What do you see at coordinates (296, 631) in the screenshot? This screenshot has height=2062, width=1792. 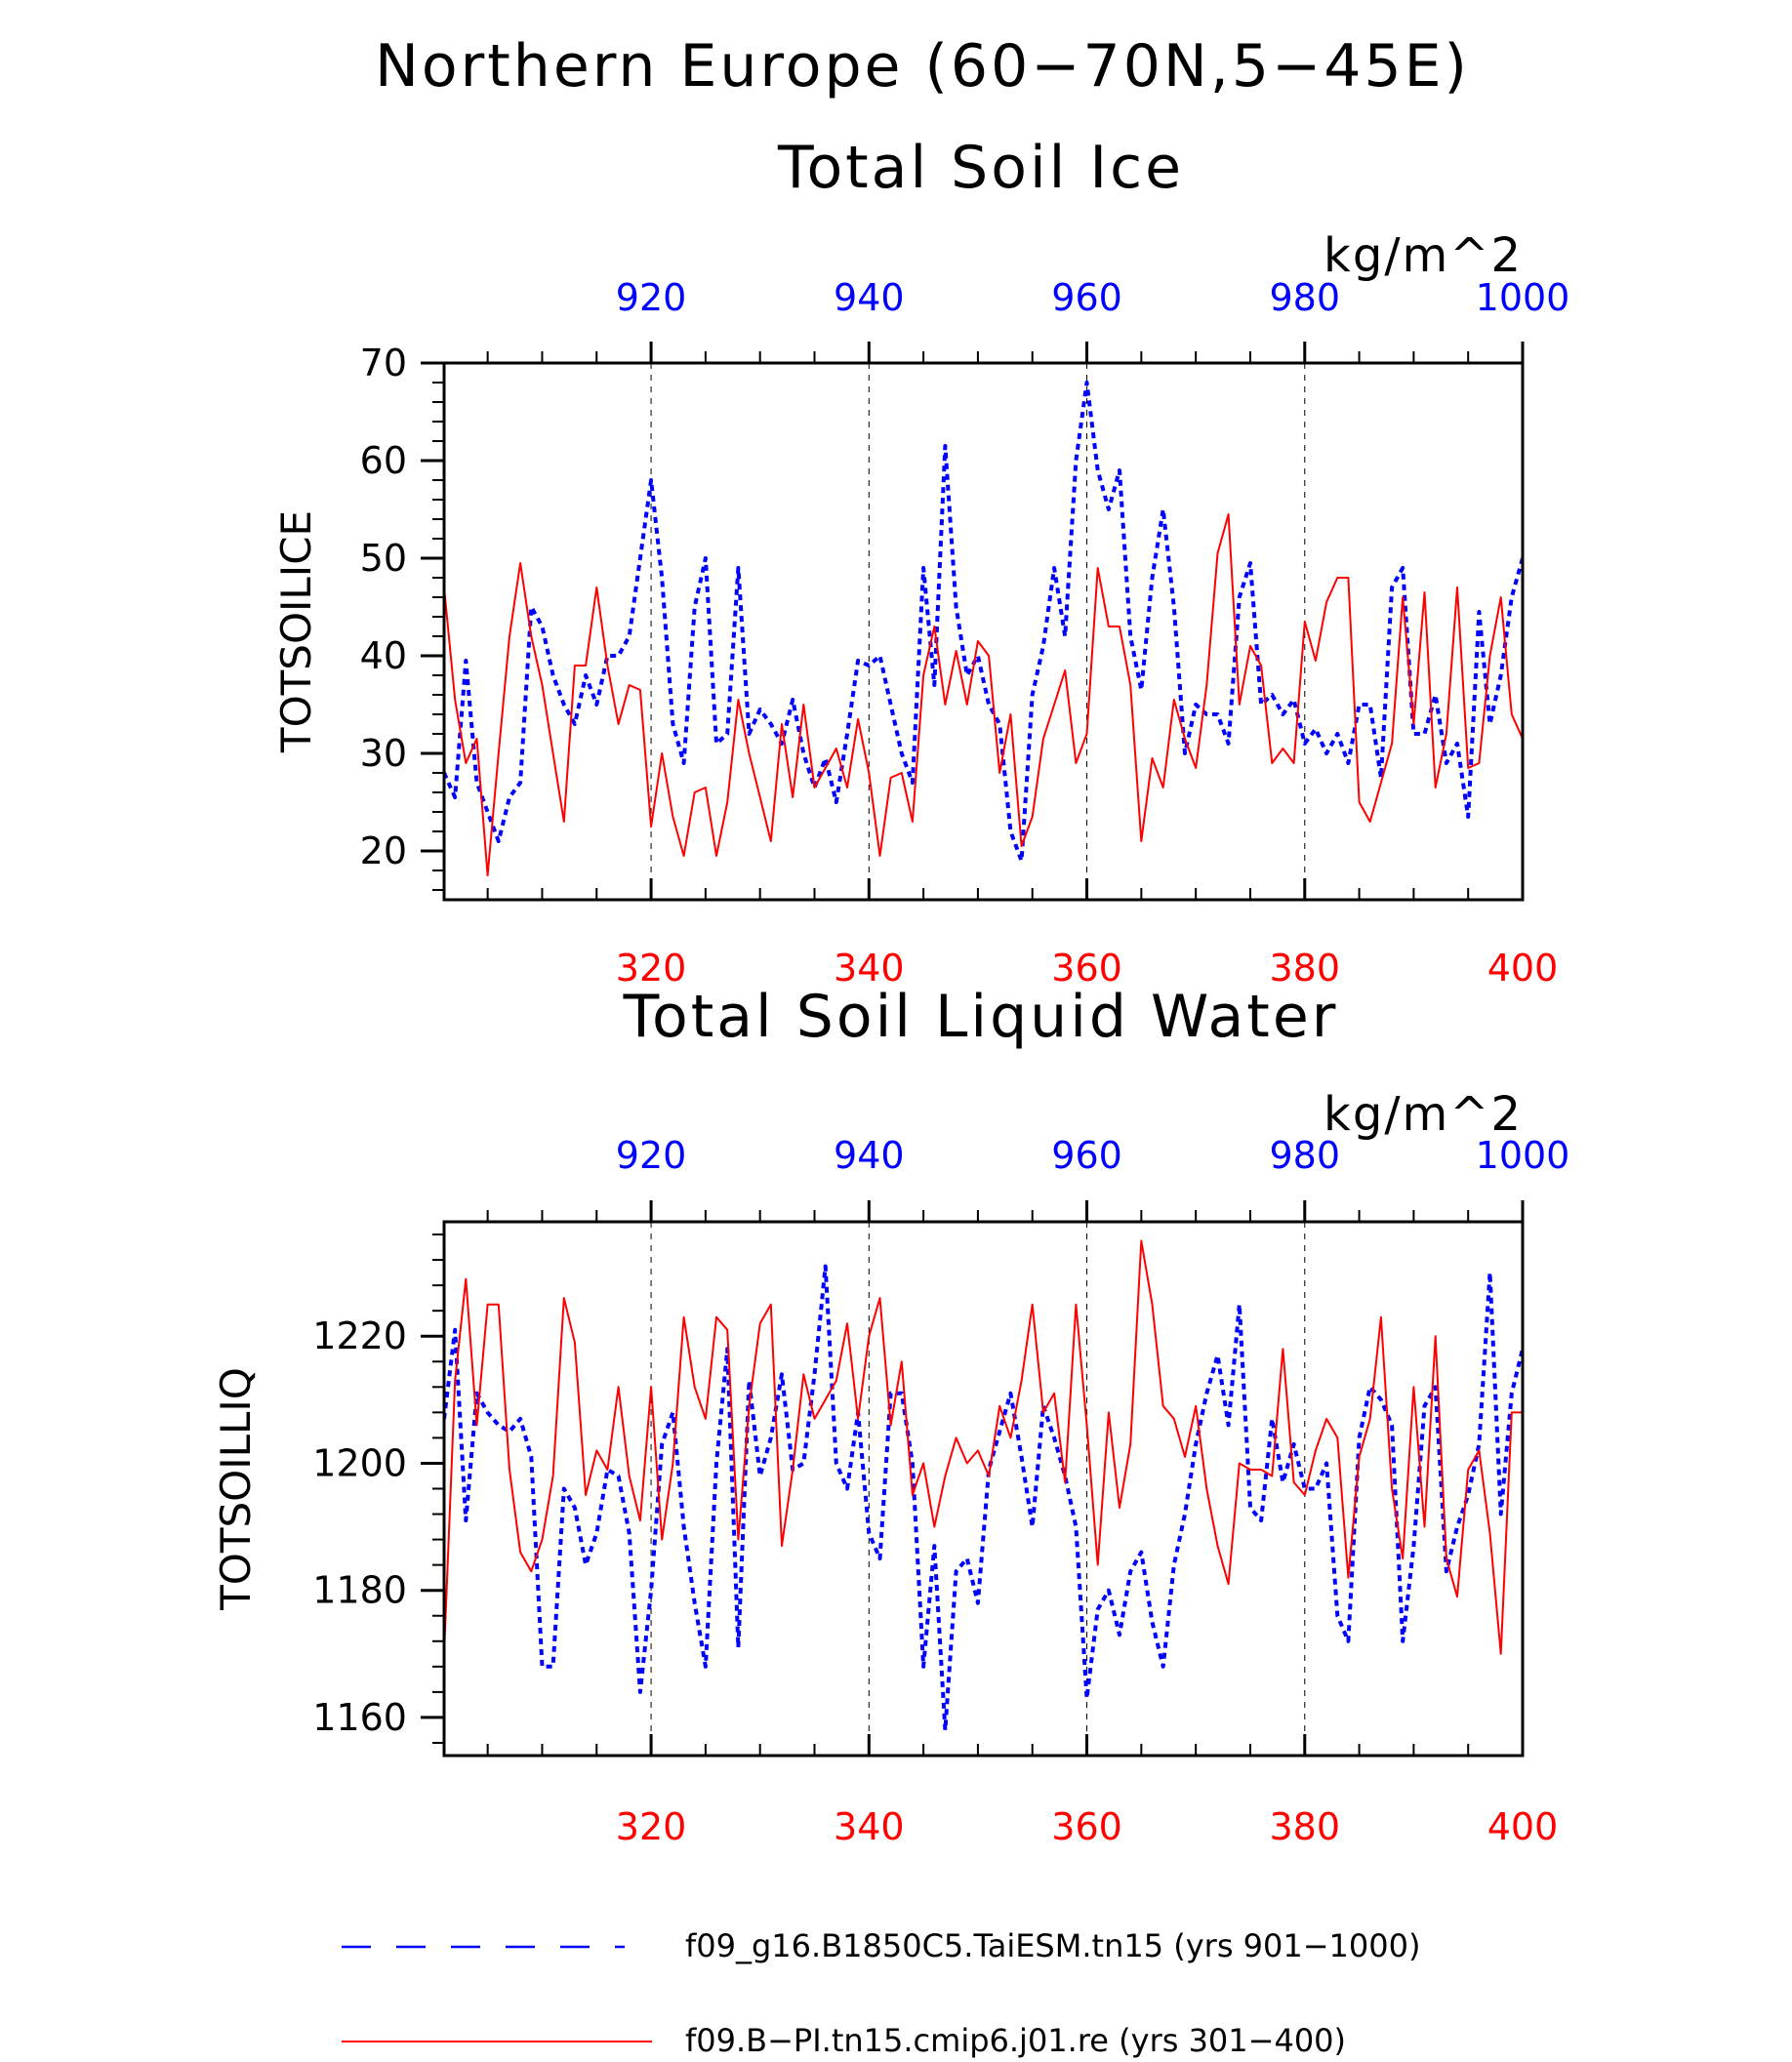 I see `y-axis-label: TOTSOILICE` at bounding box center [296, 631].